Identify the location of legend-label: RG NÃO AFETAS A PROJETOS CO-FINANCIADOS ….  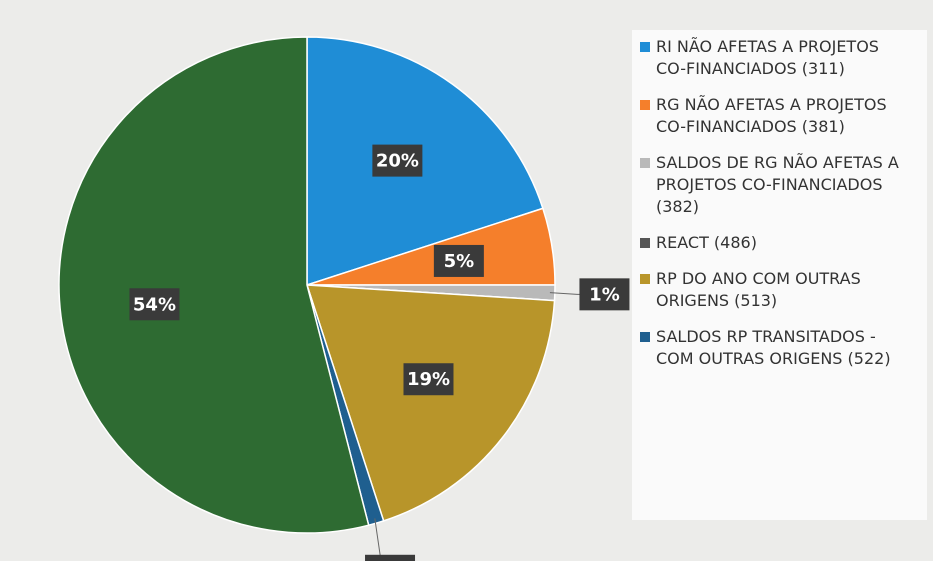
(771, 115).